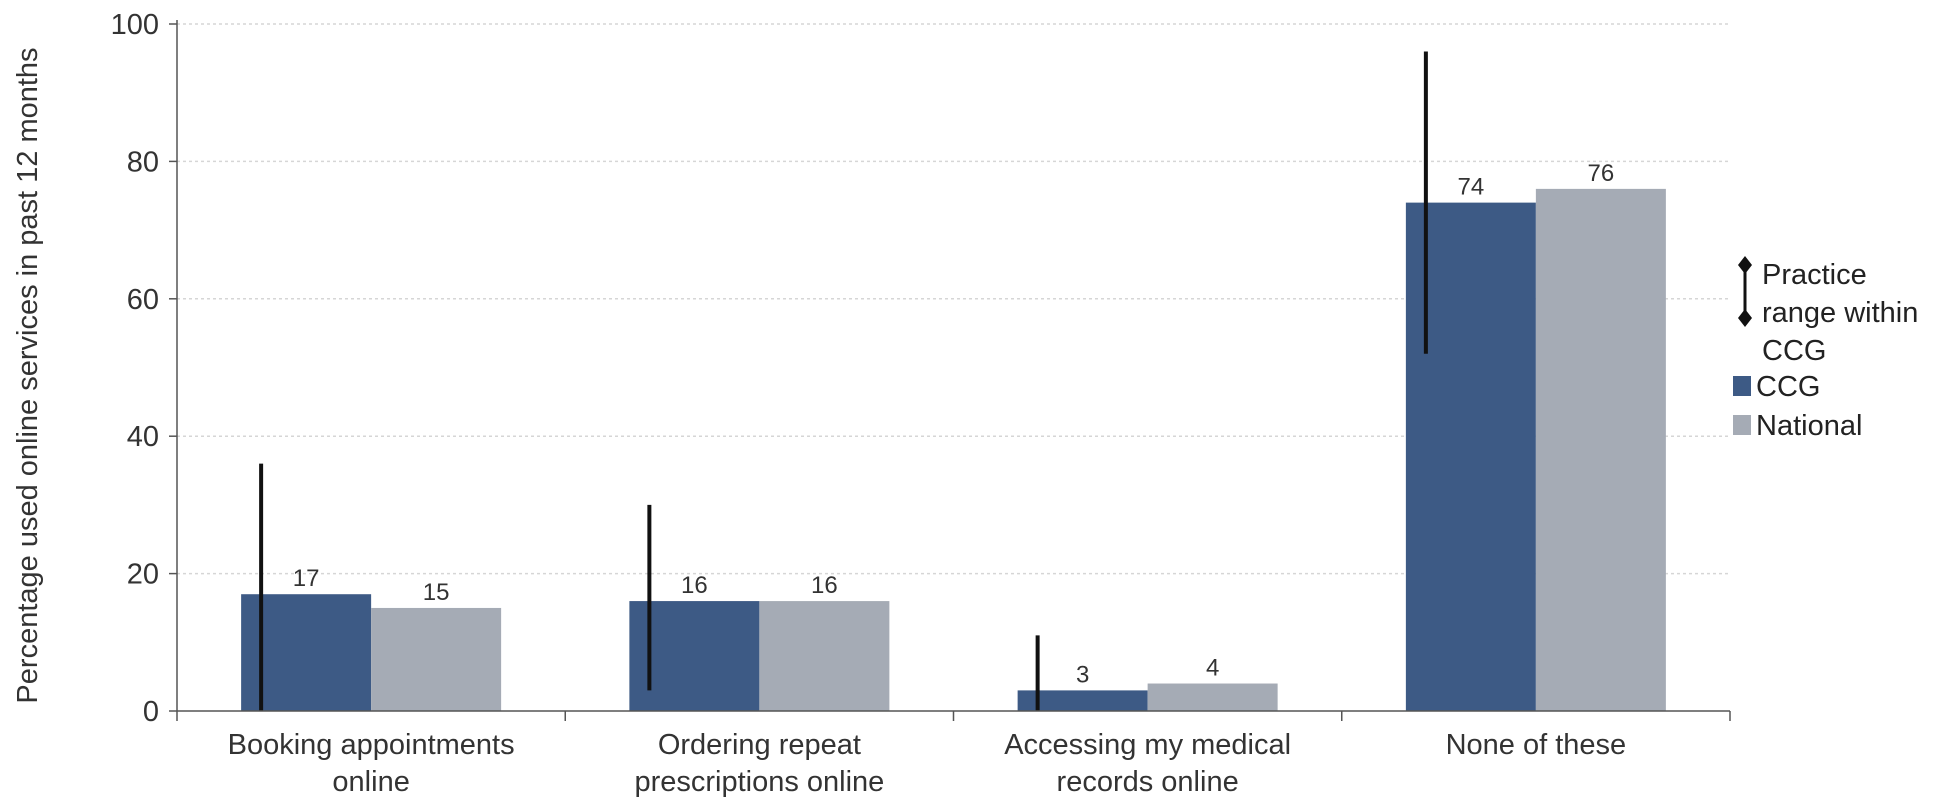 The height and width of the screenshot is (798, 1946). I want to click on y-tick-label: 80, so click(143, 162).